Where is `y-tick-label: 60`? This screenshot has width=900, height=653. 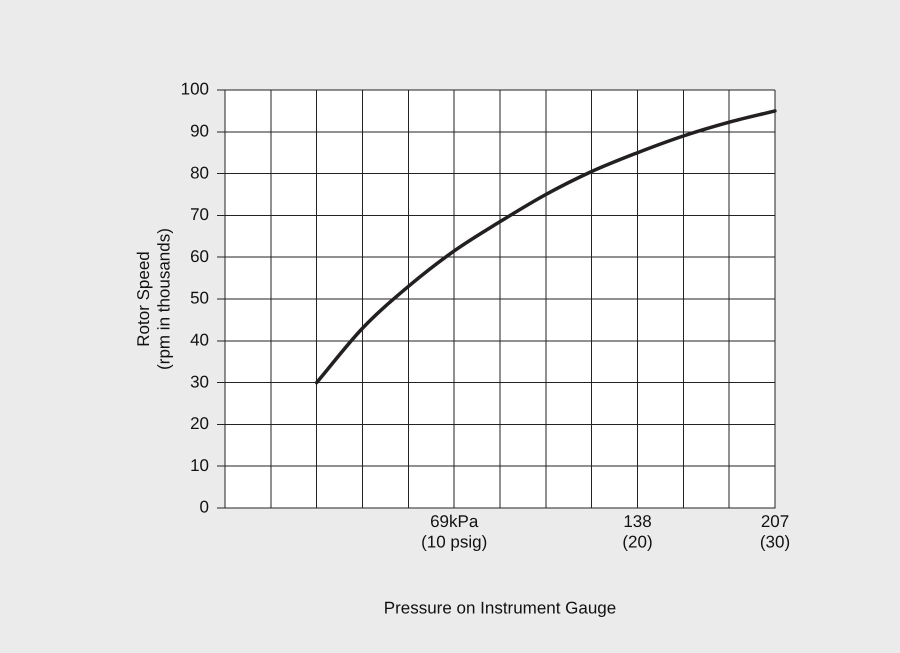
y-tick-label: 60 is located at coordinates (199, 256).